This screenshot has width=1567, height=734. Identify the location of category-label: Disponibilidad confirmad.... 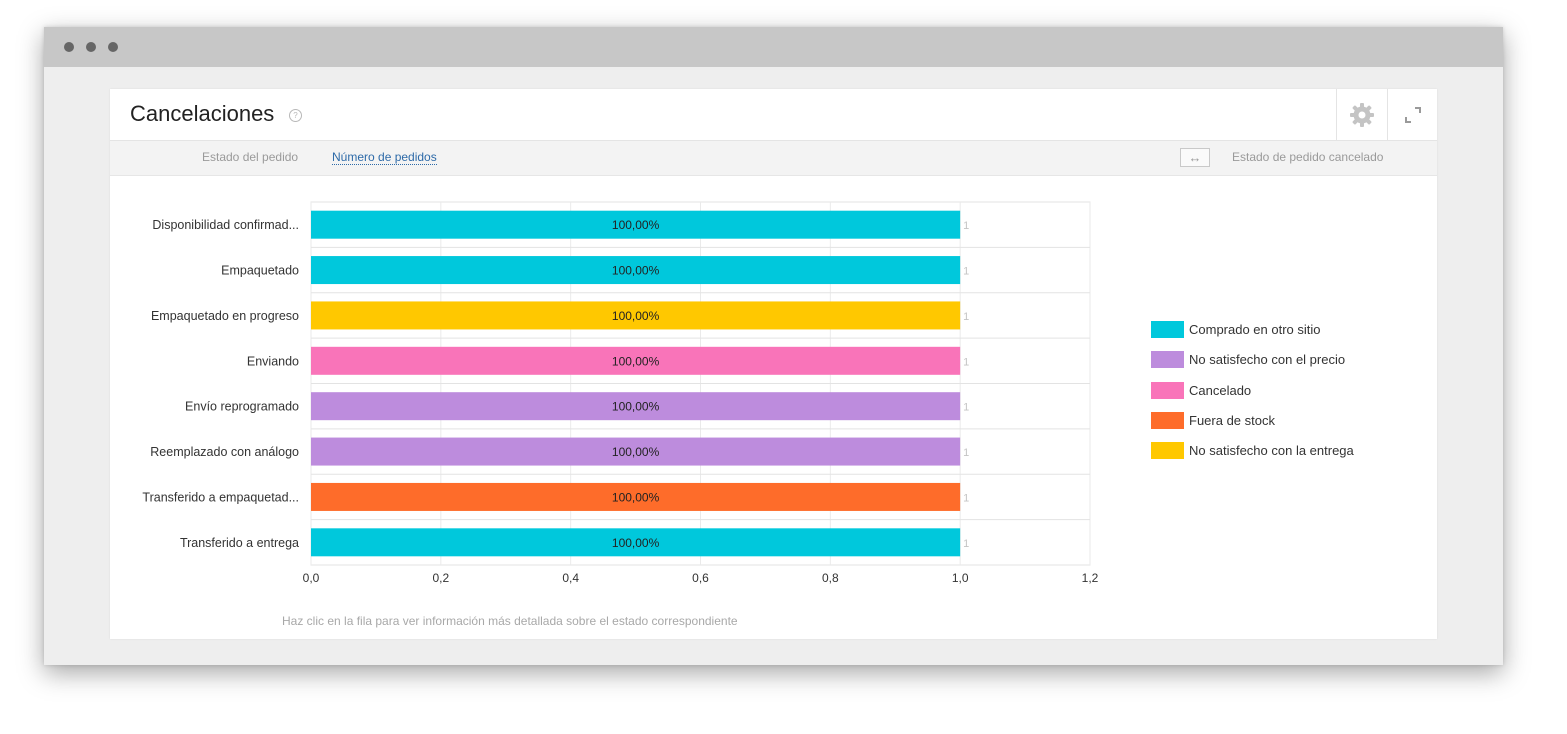
(225, 225).